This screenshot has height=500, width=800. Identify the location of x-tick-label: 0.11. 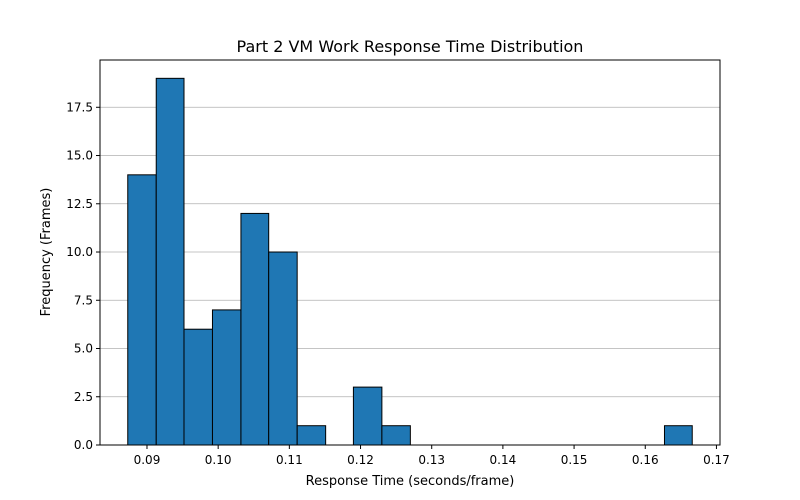
(289, 460).